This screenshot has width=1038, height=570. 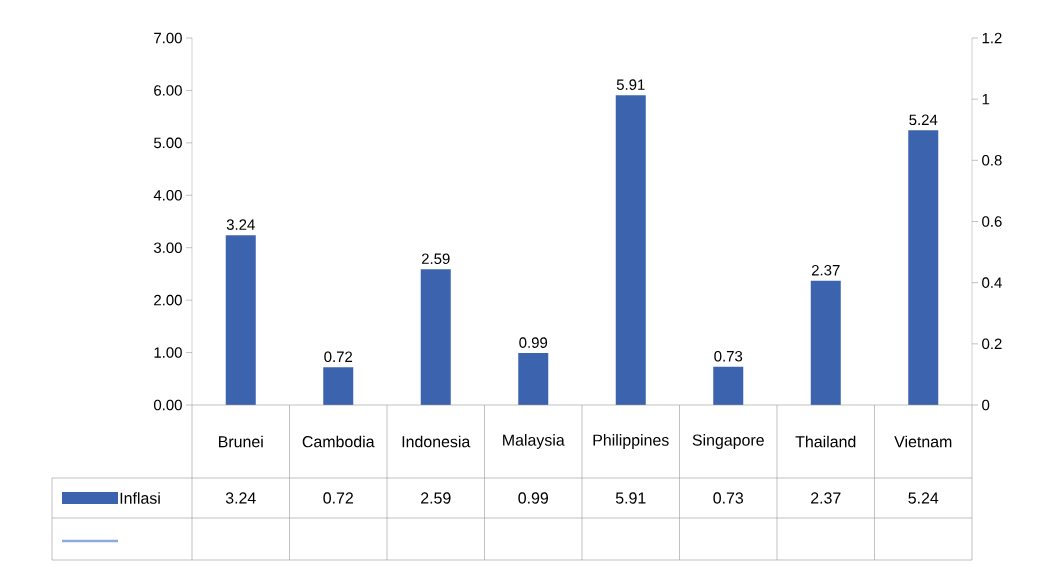 What do you see at coordinates (167, 247) in the screenshot?
I see `y-tick-label: 3.00` at bounding box center [167, 247].